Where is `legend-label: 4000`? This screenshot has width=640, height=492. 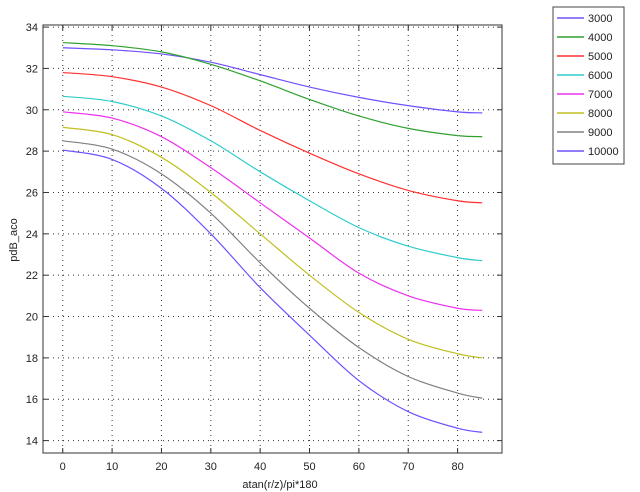
legend-label: 4000 is located at coordinates (600, 38).